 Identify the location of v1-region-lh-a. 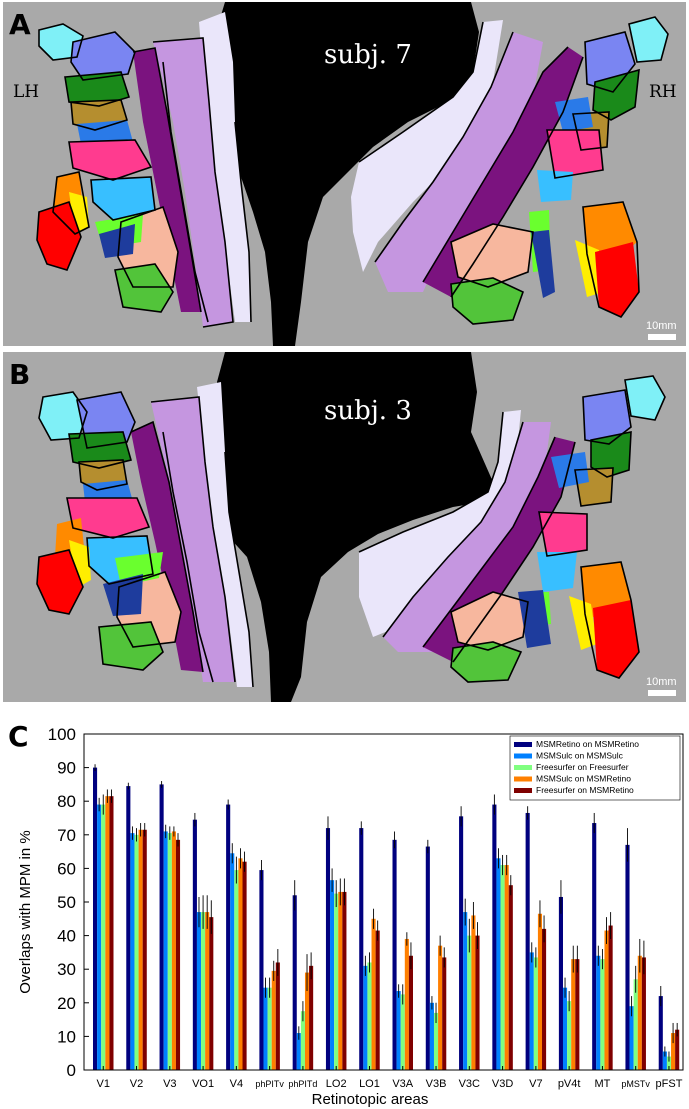
(225, 167).